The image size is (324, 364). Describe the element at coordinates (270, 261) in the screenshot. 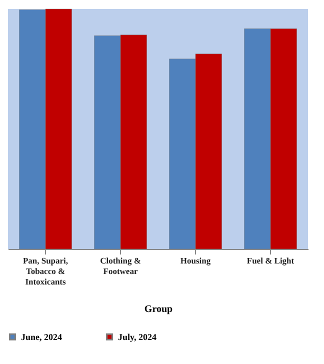

I see `x-tick-label: Fuel & Light` at that location.